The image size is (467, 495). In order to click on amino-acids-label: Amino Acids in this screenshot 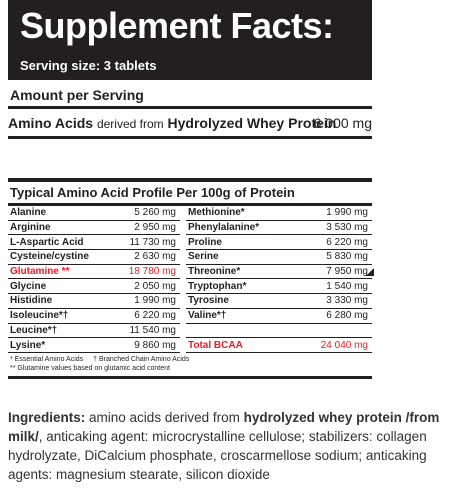, I will do `click(51, 123)`.